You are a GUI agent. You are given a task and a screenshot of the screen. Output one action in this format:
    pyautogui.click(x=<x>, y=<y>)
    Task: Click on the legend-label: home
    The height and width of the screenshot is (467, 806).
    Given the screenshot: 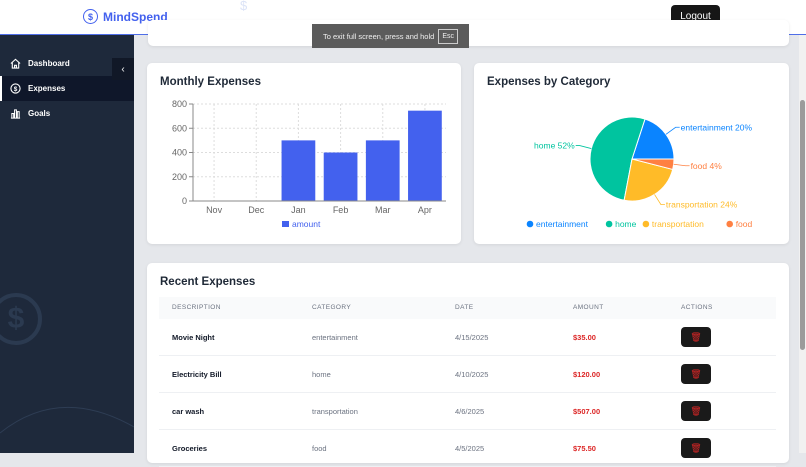 What is the action you would take?
    pyautogui.click(x=626, y=224)
    